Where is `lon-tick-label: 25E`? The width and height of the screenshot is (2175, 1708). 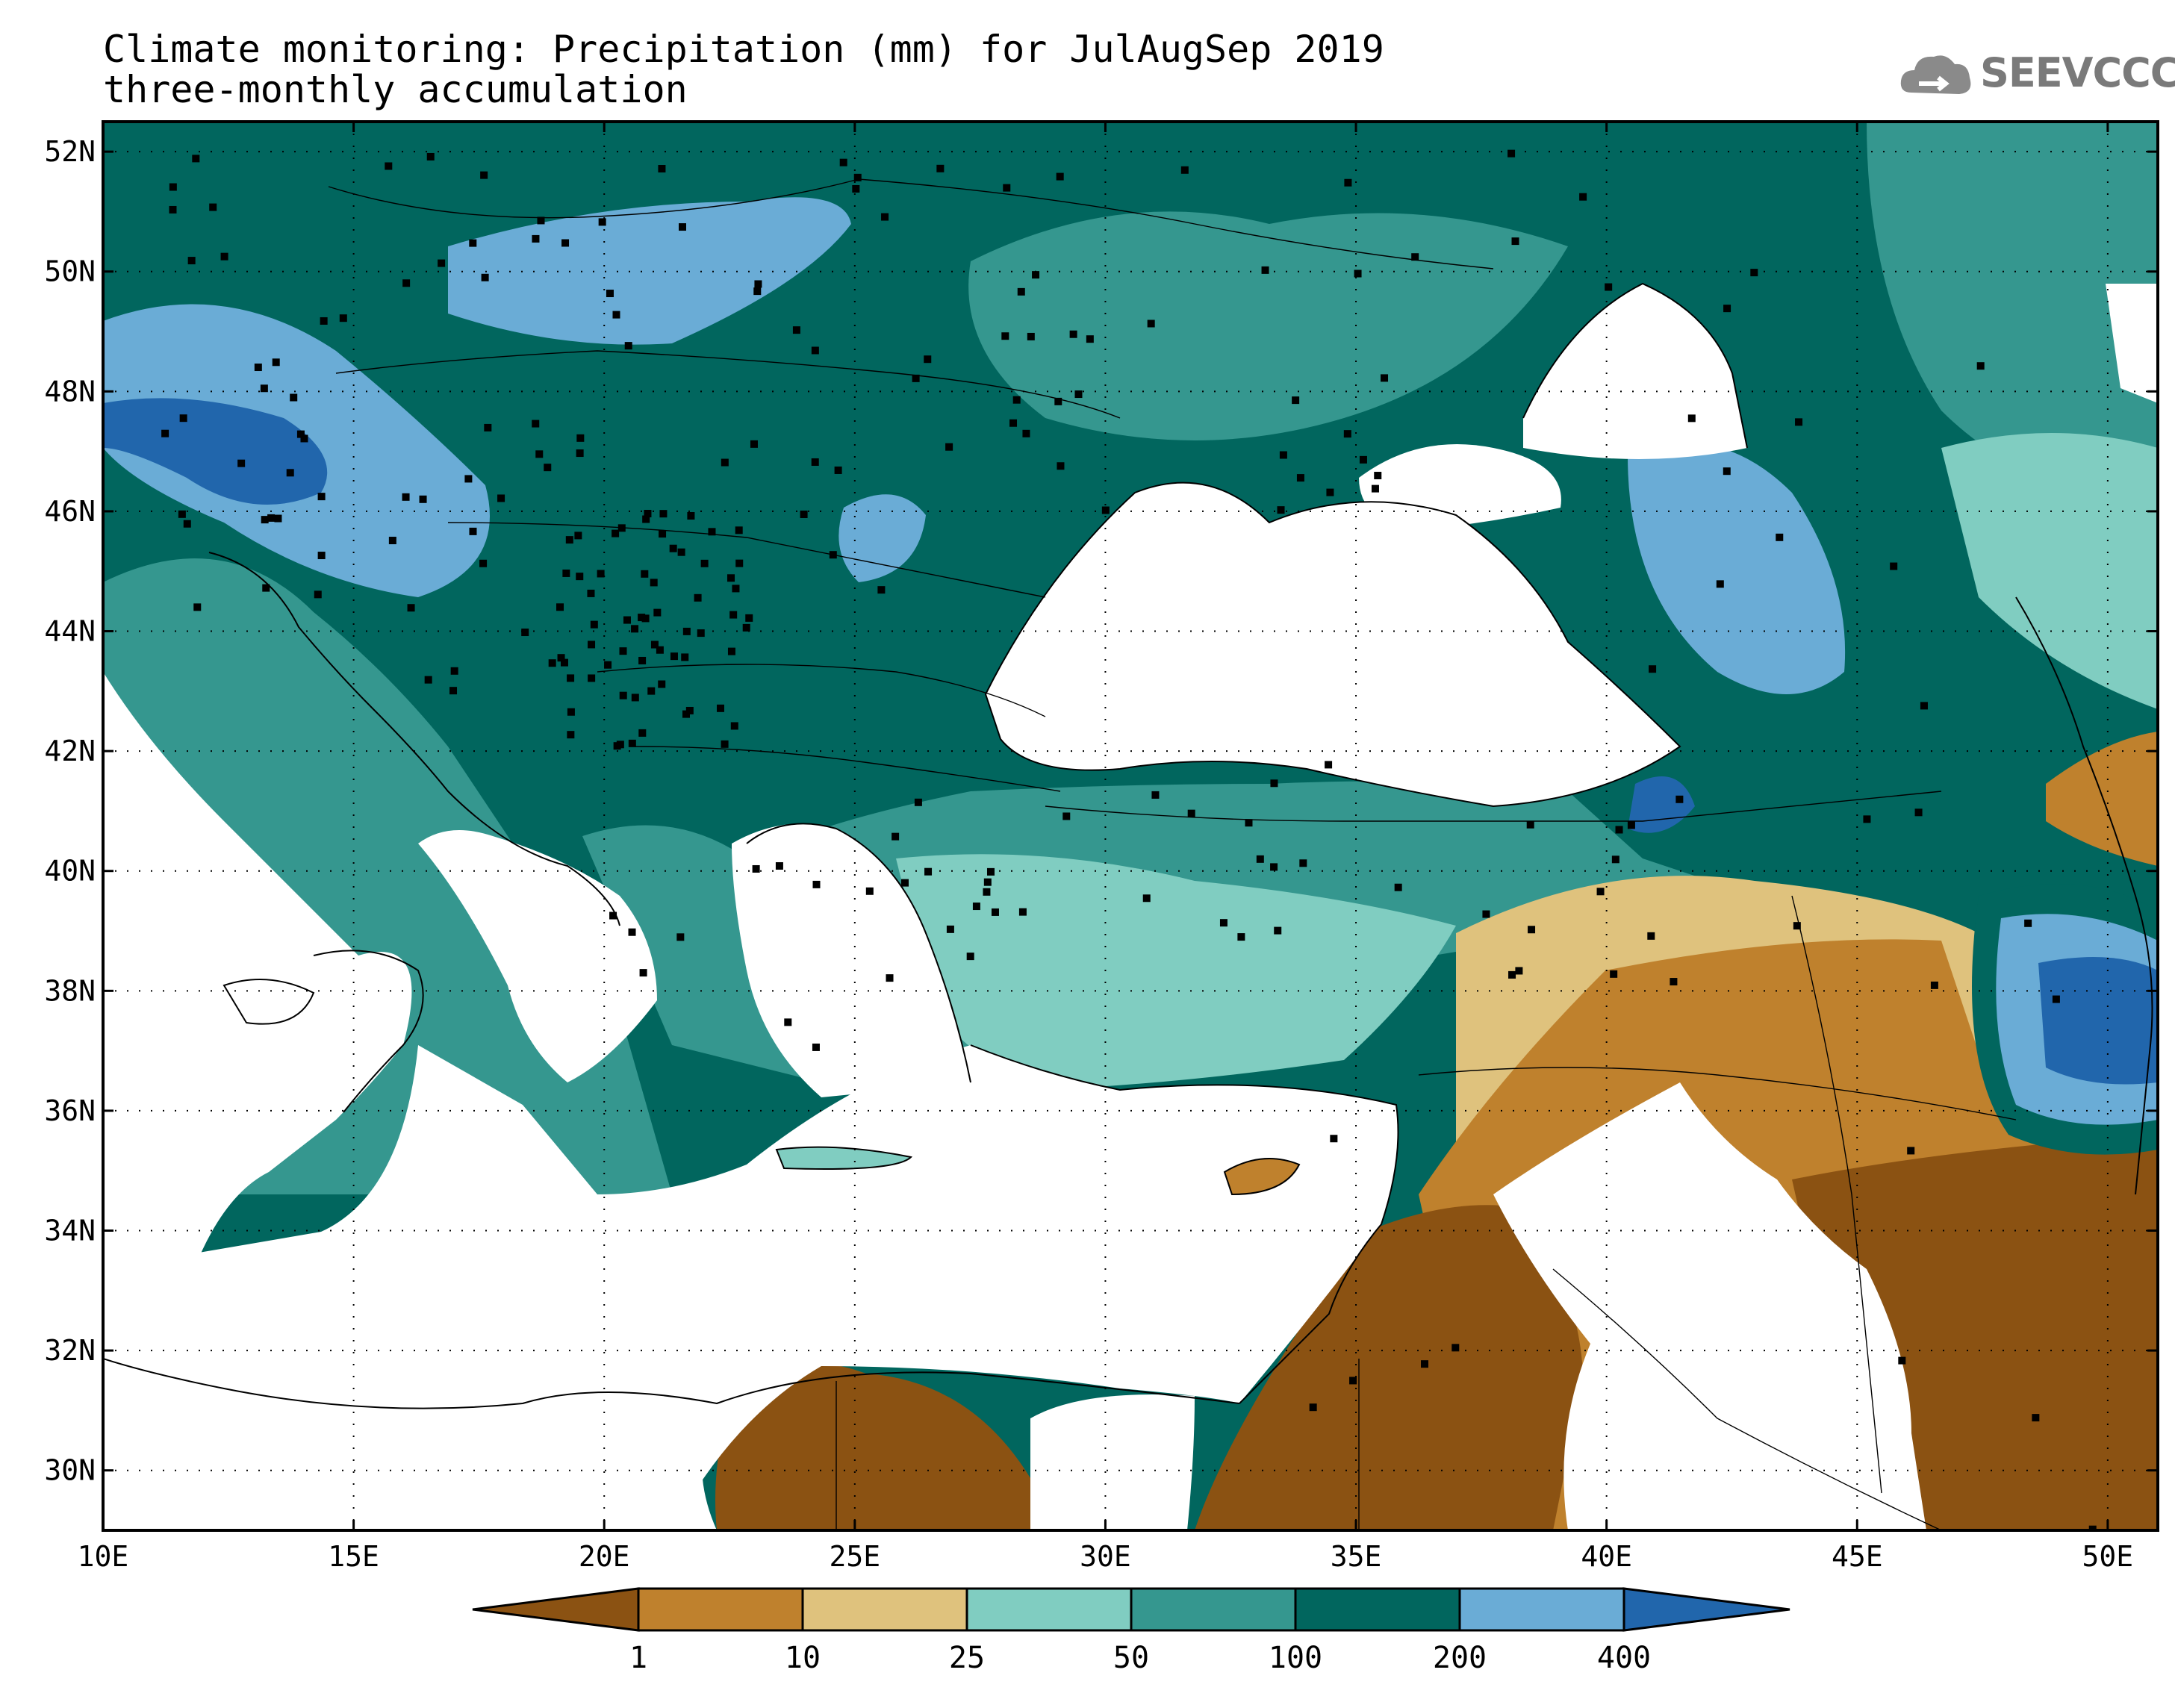 lon-tick-label: 25E is located at coordinates (855, 1556).